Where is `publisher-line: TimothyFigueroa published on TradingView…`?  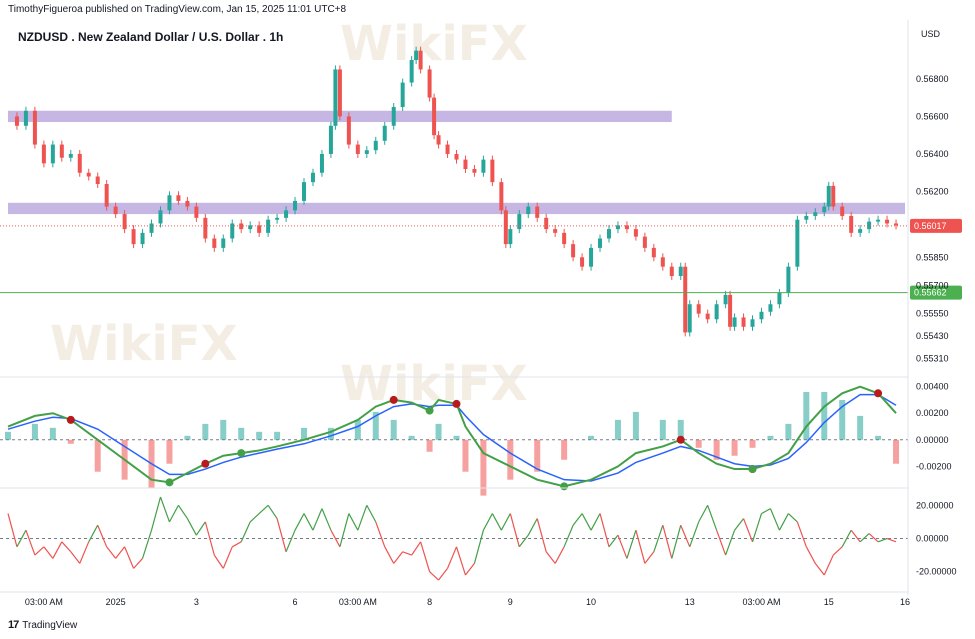
publisher-line: TimothyFigueroa published on TradingView… is located at coordinates (177, 9).